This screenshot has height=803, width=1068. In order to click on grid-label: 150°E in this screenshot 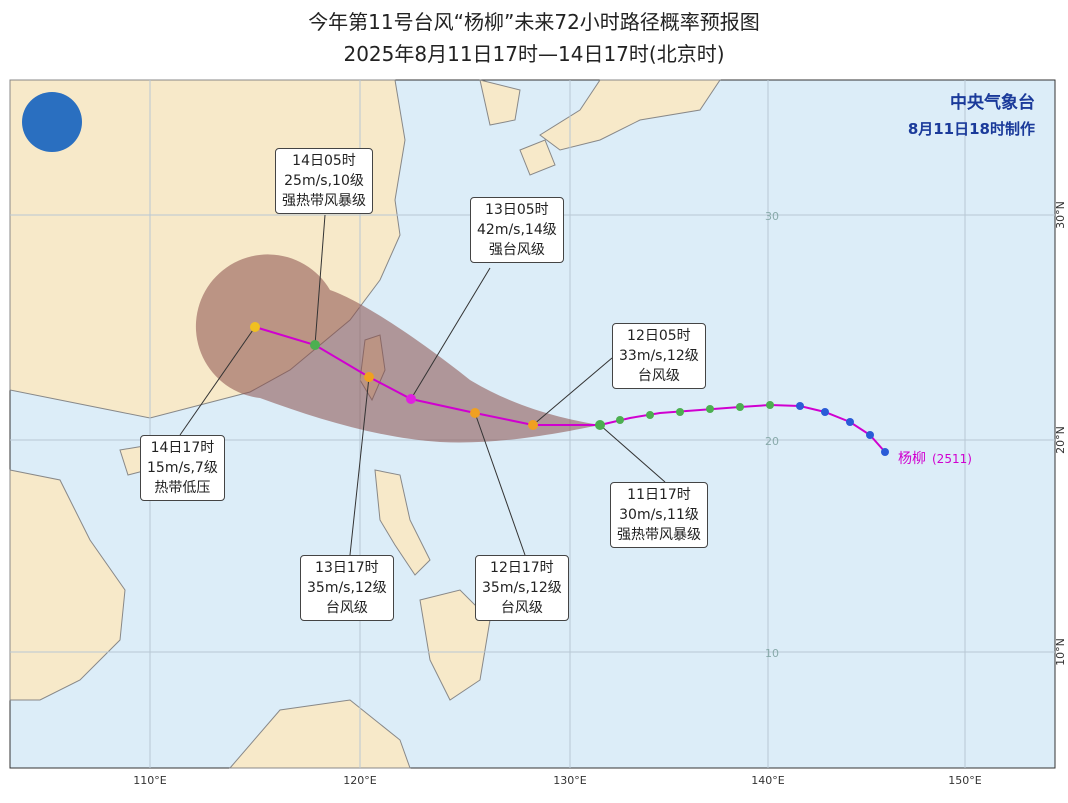, I will do `click(964, 780)`.